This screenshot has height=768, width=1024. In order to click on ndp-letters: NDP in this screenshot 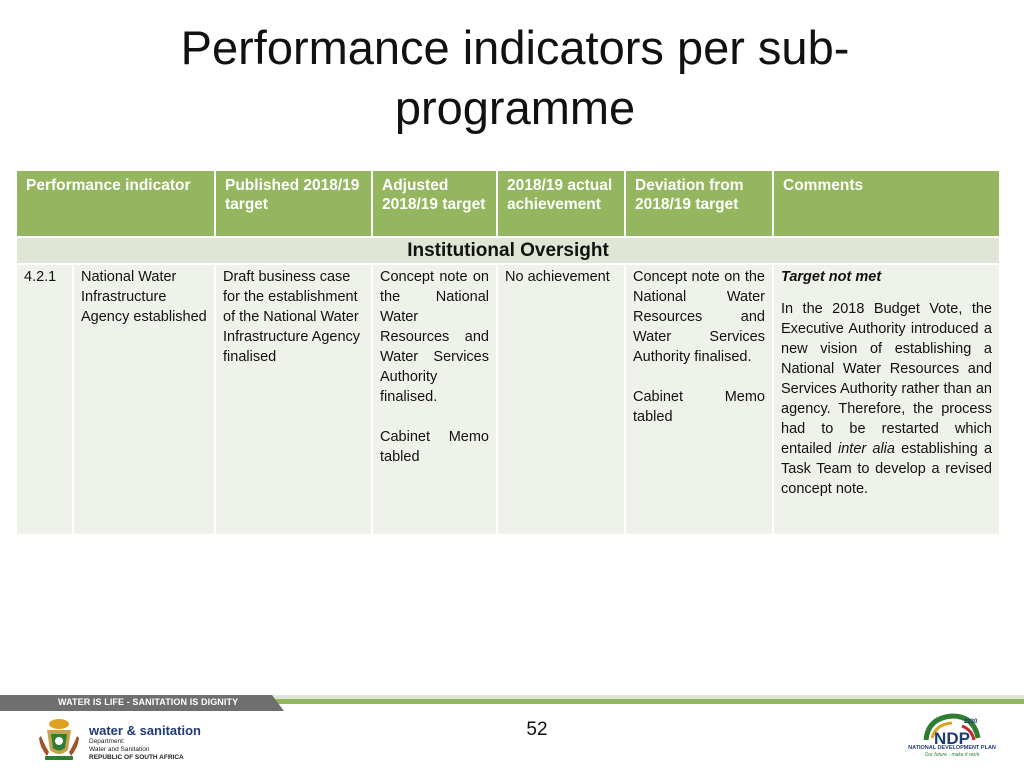, I will do `click(952, 738)`.